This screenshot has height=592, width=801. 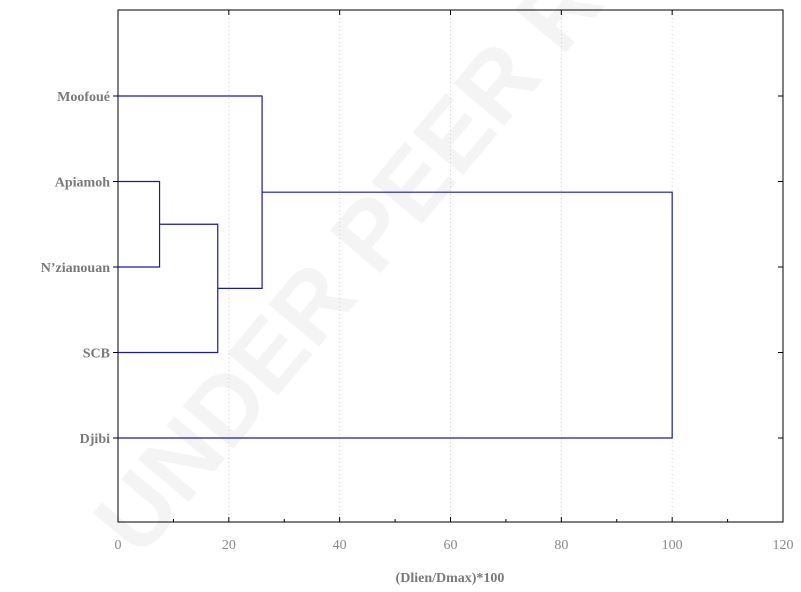 I want to click on x-tick-label: 0, so click(x=118, y=545).